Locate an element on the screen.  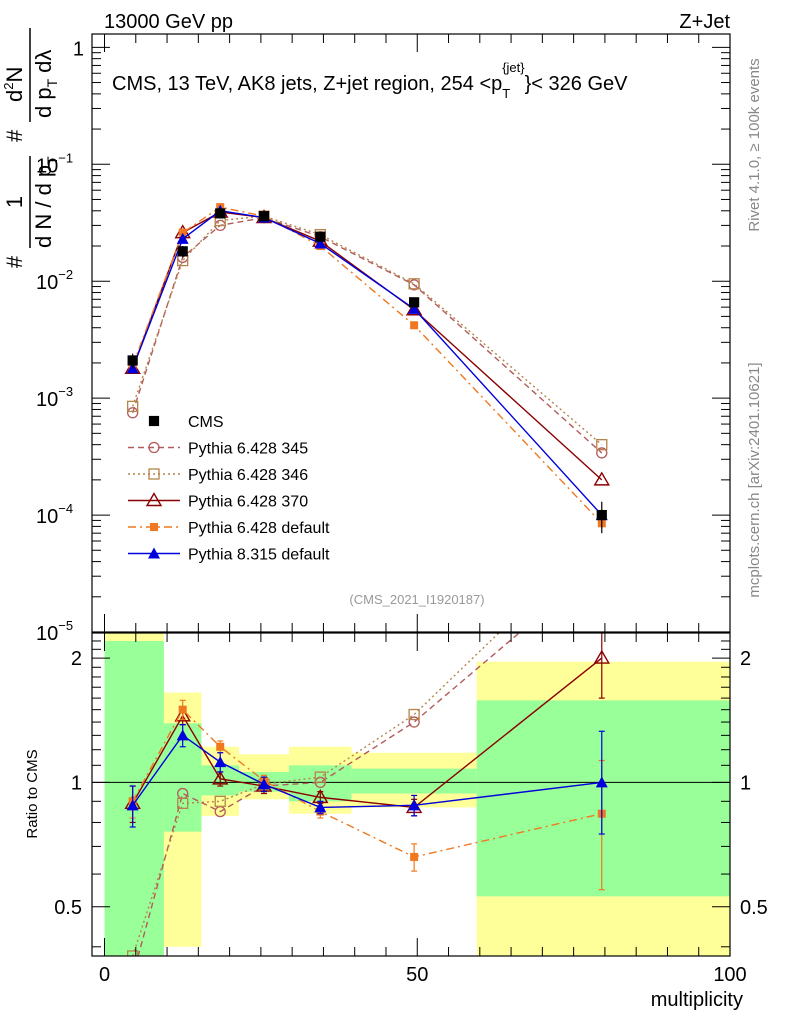
header-right: Z+Jet is located at coordinates (704, 22).